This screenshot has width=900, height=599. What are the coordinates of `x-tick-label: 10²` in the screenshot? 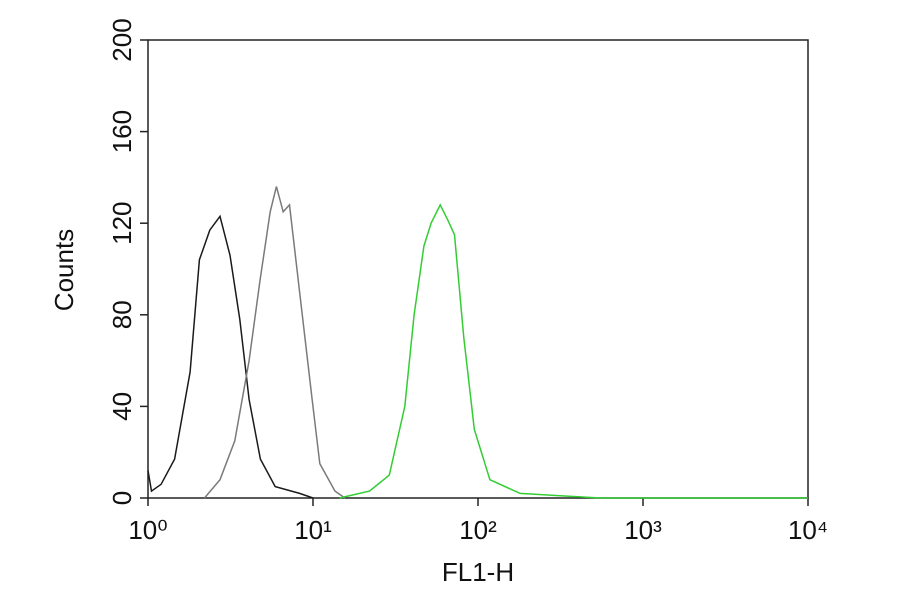 It's located at (478, 530).